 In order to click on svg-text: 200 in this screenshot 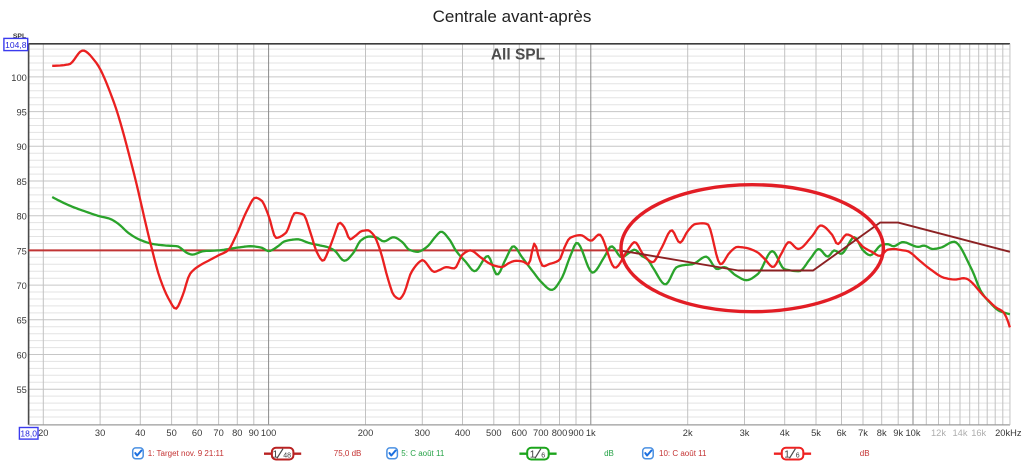, I will do `click(366, 433)`.